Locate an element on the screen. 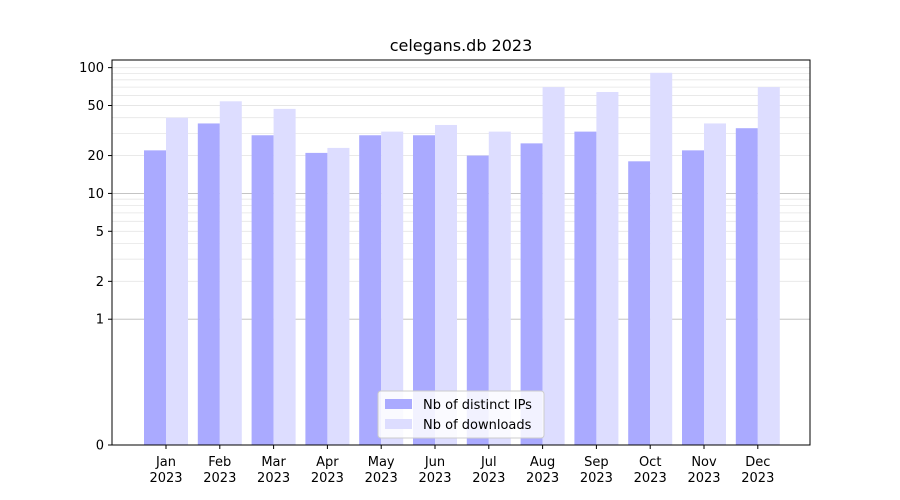  x-tick-label: May 2023 is located at coordinates (381, 470).